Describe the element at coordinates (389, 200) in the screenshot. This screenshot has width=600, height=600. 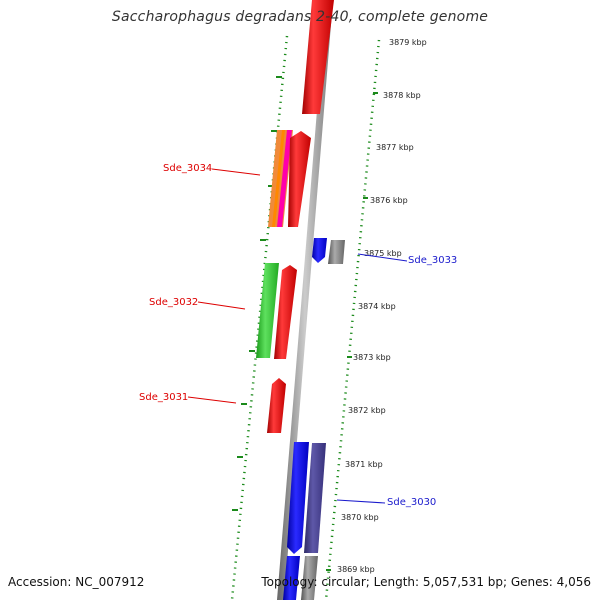
I see `ruler-label: 3876 kbp` at that location.